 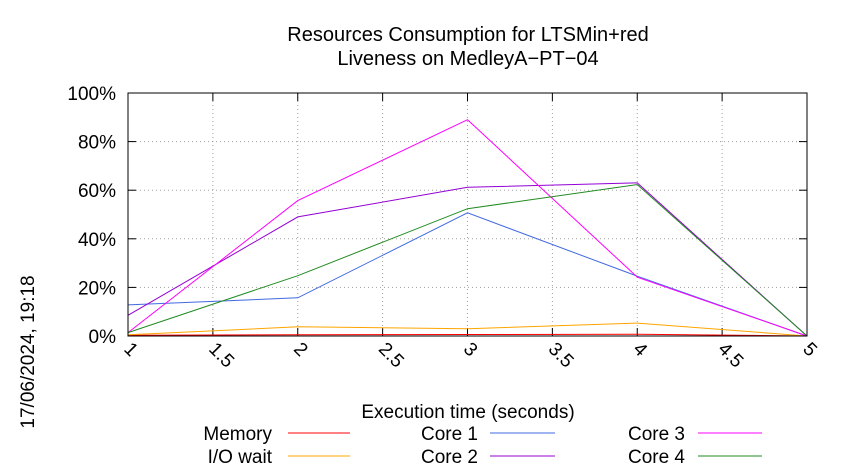 What do you see at coordinates (656, 457) in the screenshot?
I see `legend-label-core-4: Core 4` at bounding box center [656, 457].